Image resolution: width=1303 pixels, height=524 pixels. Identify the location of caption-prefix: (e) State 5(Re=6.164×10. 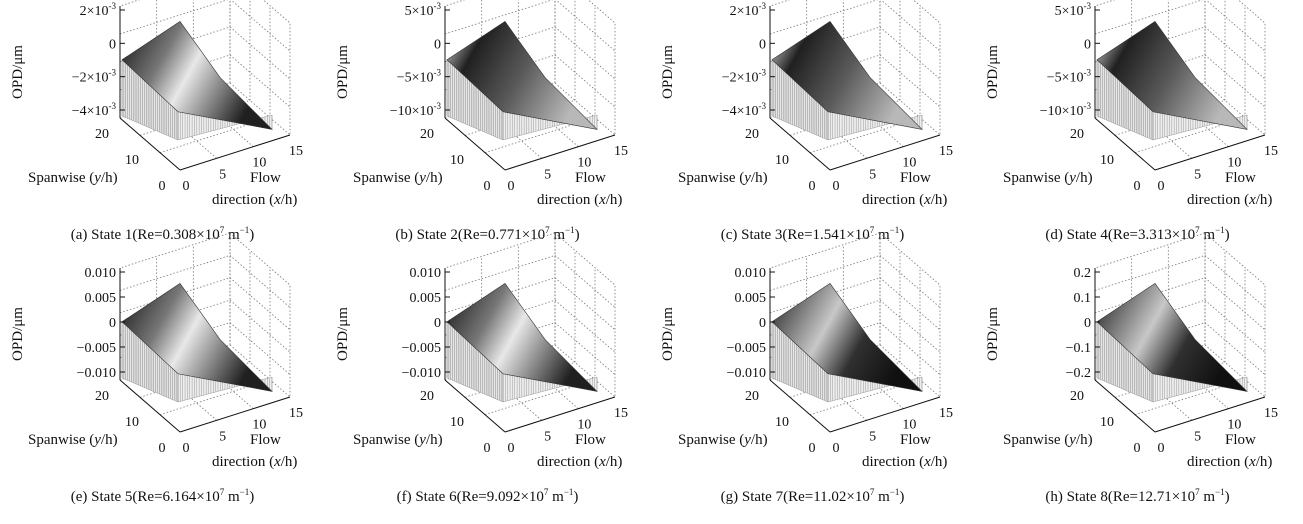
(145, 497).